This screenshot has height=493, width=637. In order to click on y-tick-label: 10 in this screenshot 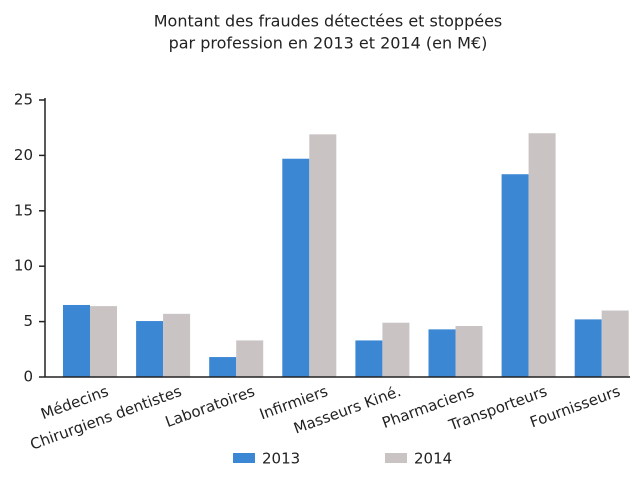, I will do `click(23, 266)`.